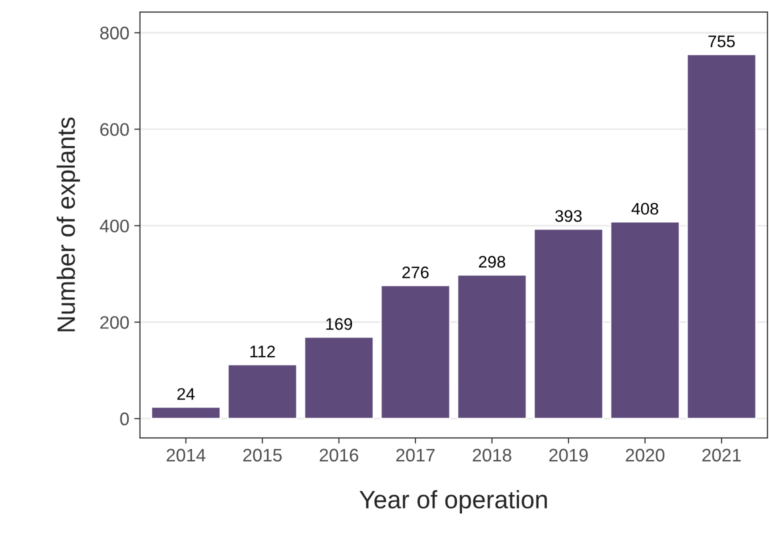 The width and height of the screenshot is (769, 546). I want to click on data-label: 112, so click(262, 352).